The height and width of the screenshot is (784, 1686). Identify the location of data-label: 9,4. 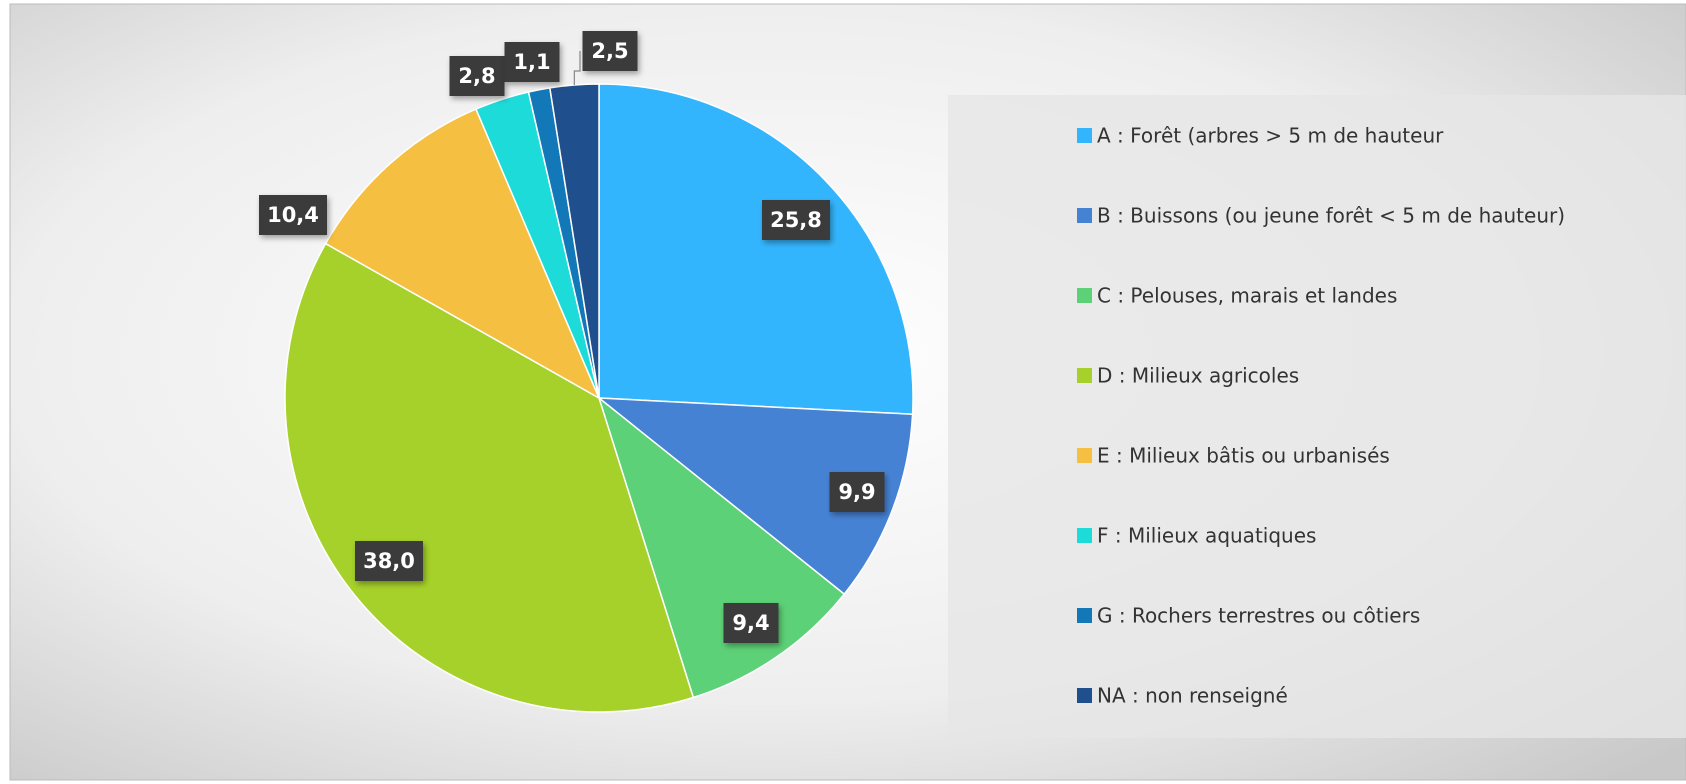
(750, 623).